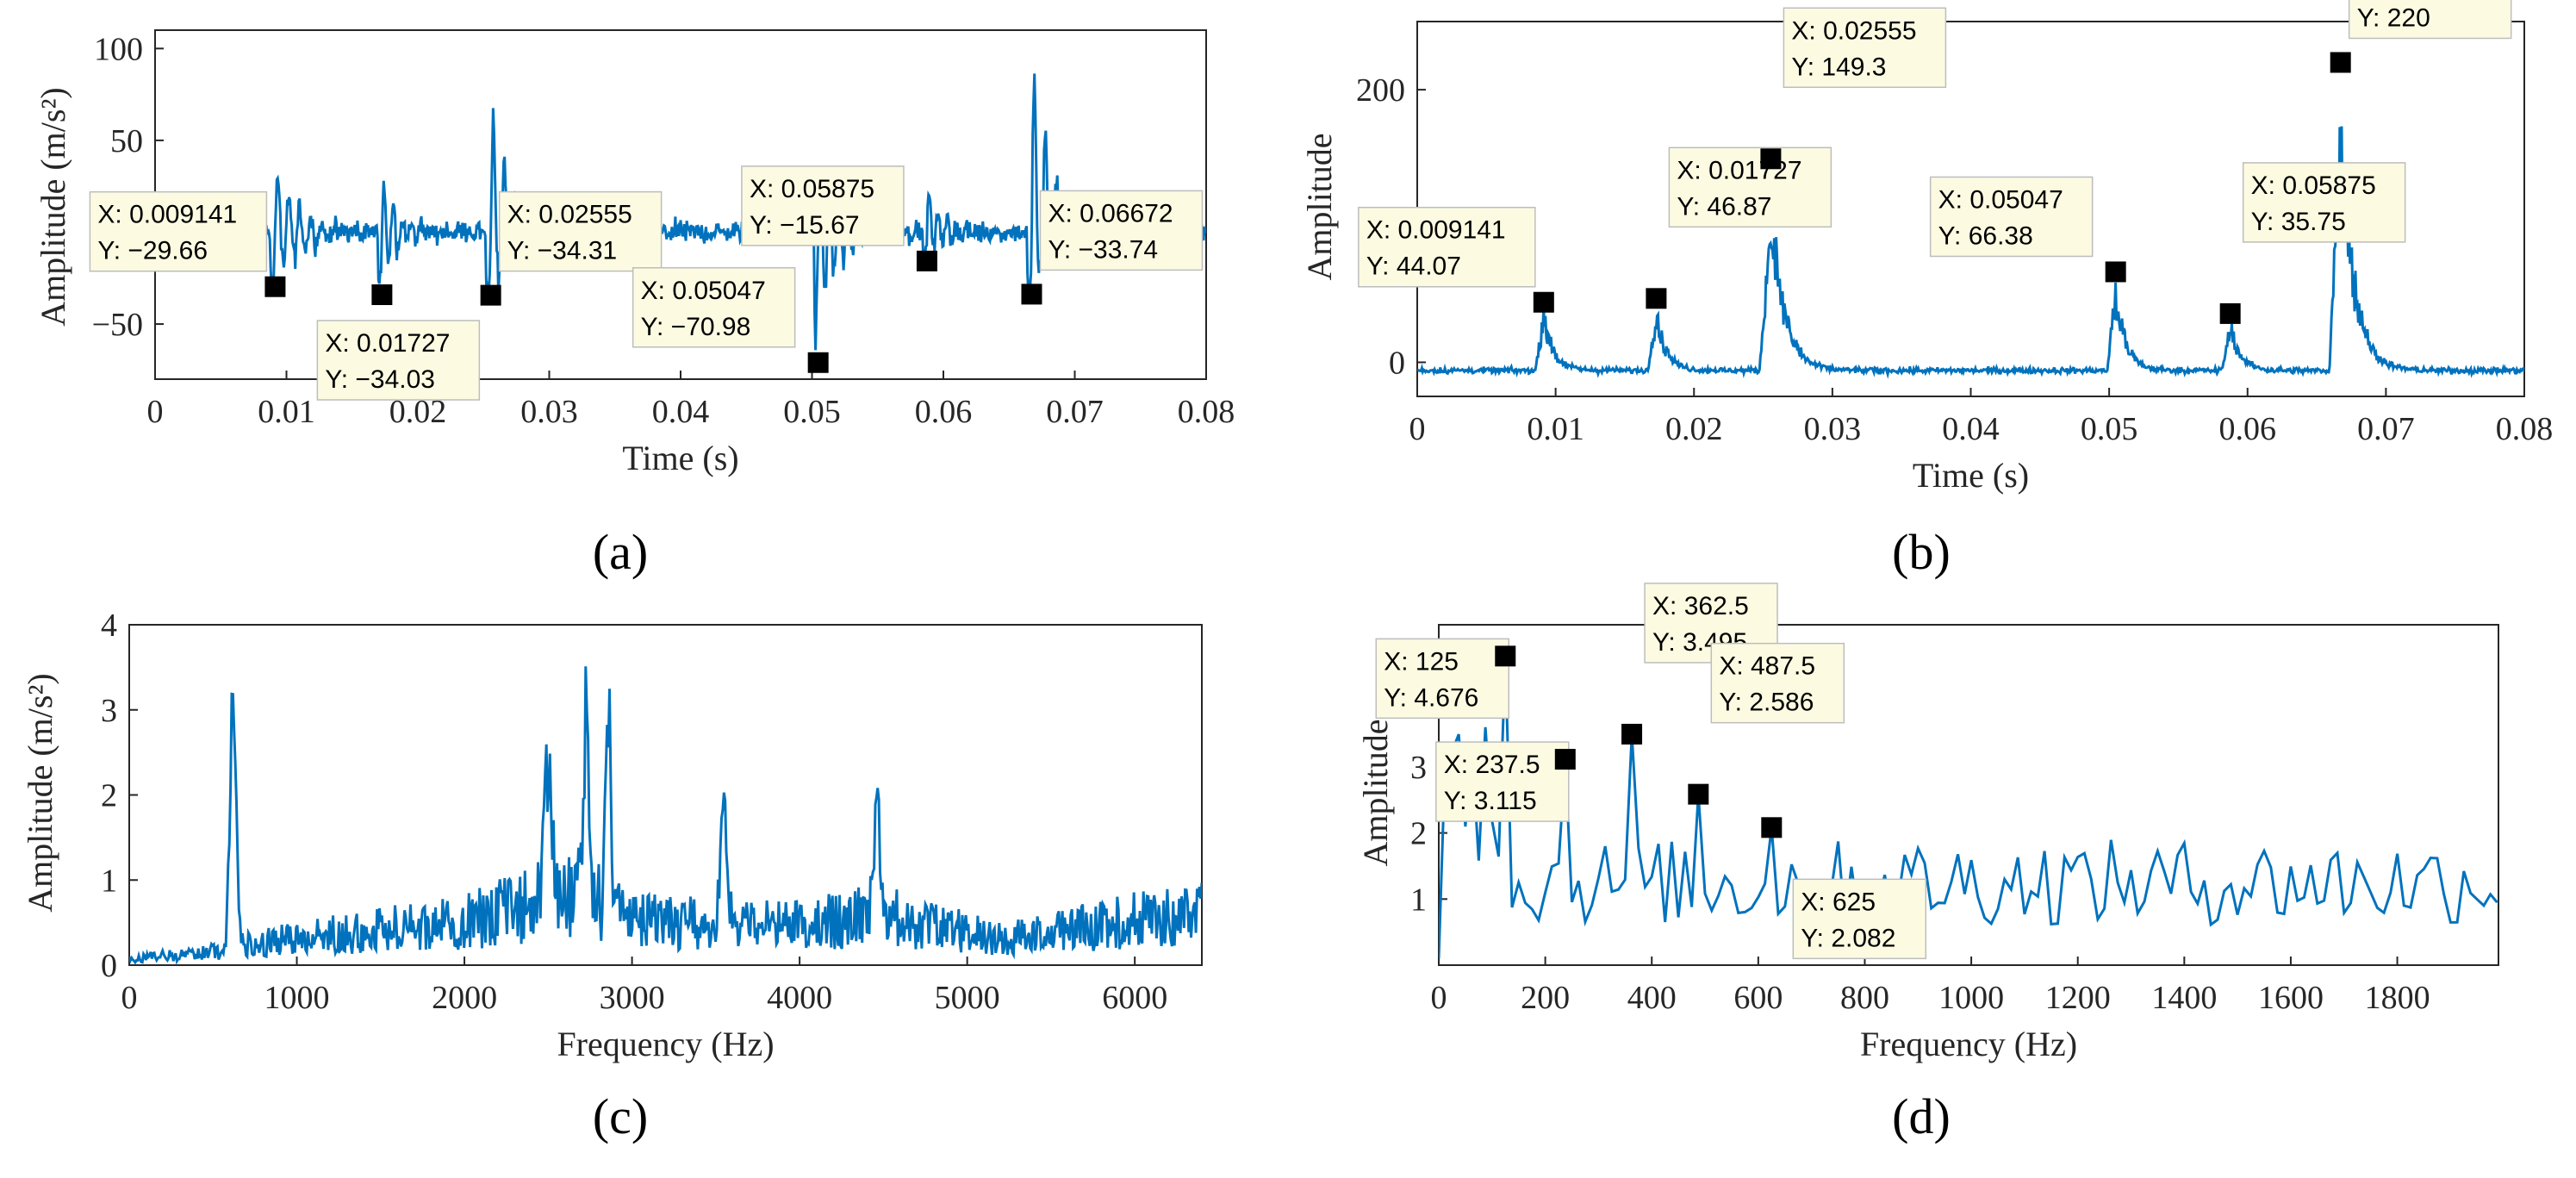  Describe the element at coordinates (1694, 429) in the screenshot. I see `x-tick-label: 0.02` at that location.